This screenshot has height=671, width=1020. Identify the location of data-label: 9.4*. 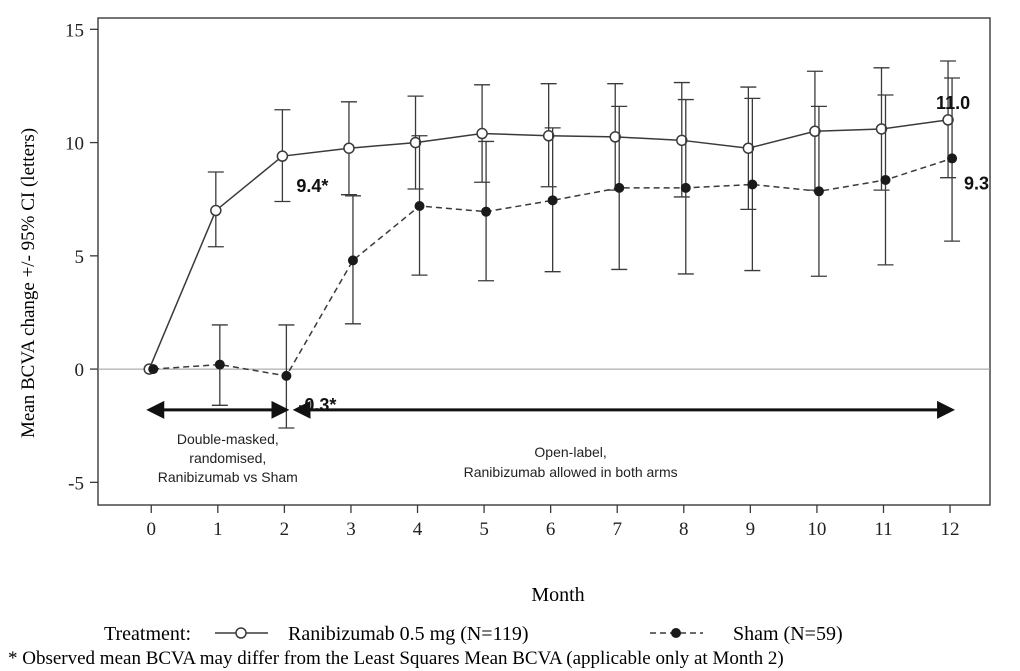
(312, 186).